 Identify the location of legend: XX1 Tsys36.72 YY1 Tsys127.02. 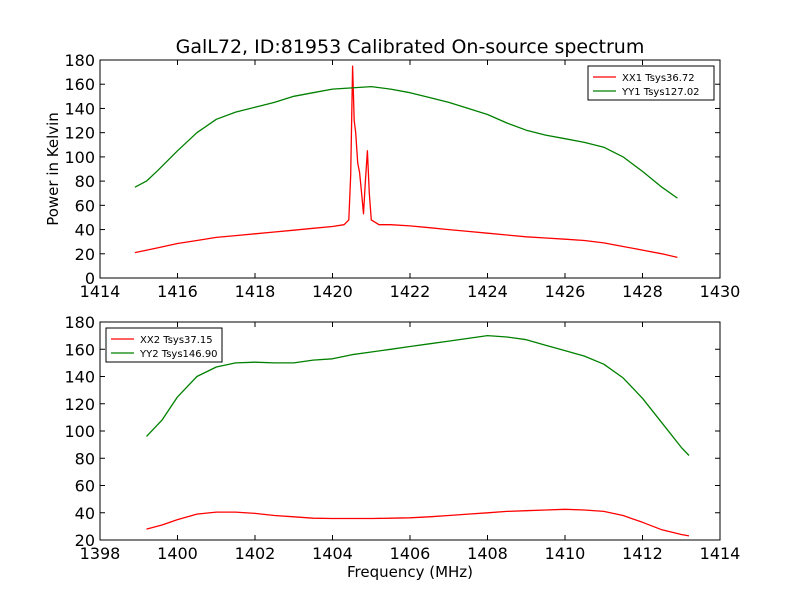
(651, 83).